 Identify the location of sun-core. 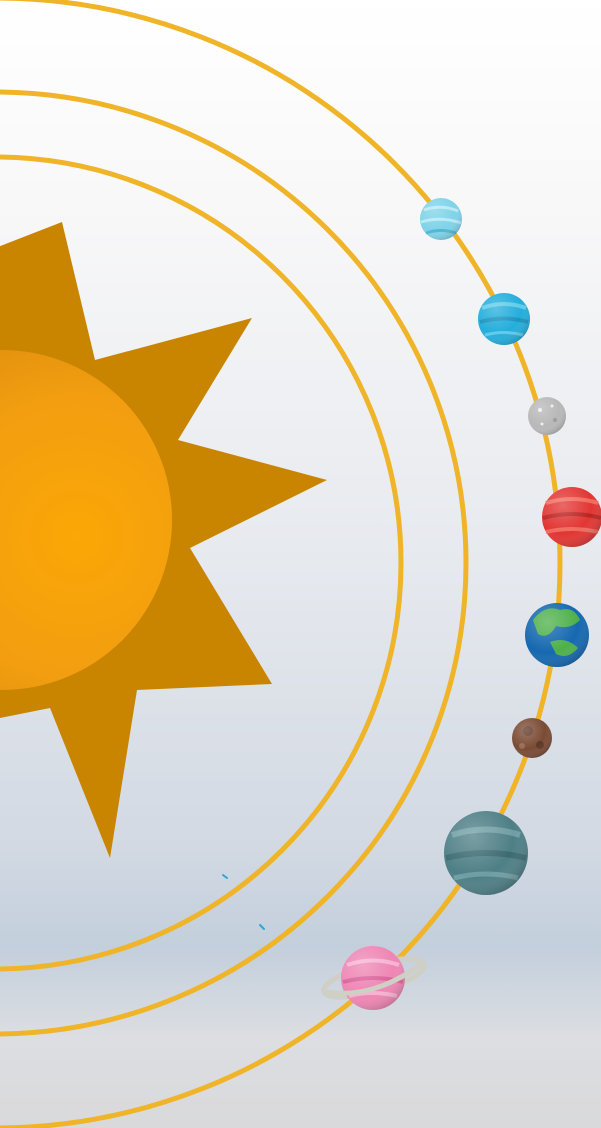
(86, 520).